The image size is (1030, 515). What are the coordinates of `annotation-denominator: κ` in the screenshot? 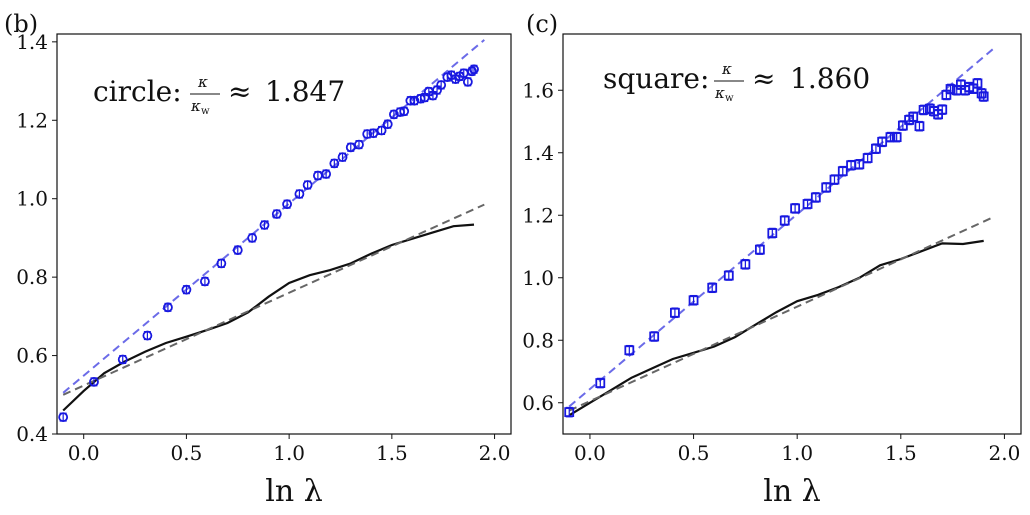 It's located at (195, 106).